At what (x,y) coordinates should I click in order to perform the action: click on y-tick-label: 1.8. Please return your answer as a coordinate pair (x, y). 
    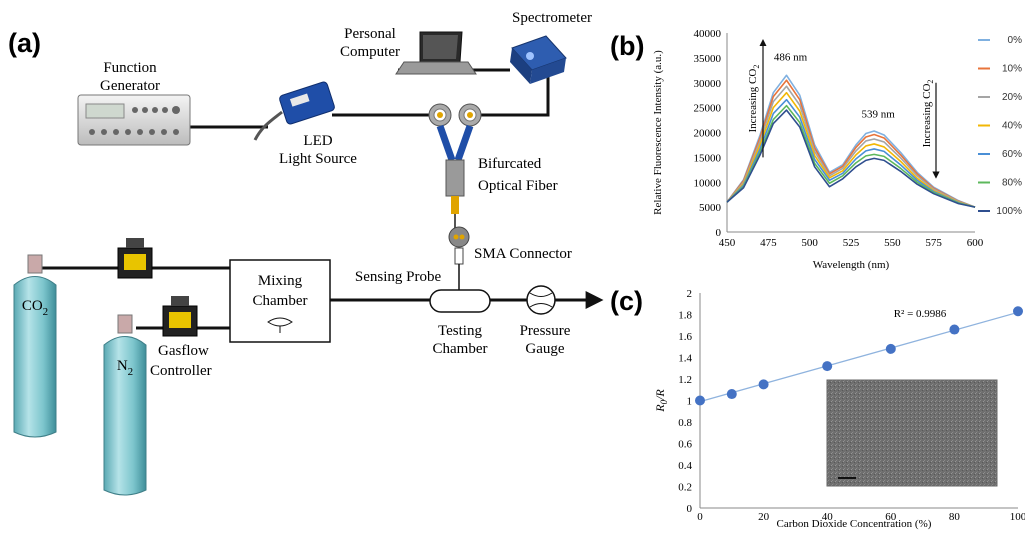
    Looking at the image, I should click on (685, 316).